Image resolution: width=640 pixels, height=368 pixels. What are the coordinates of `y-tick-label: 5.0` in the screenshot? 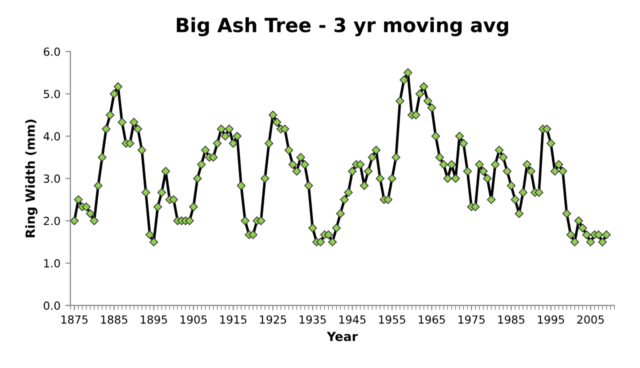 It's located at (52, 94).